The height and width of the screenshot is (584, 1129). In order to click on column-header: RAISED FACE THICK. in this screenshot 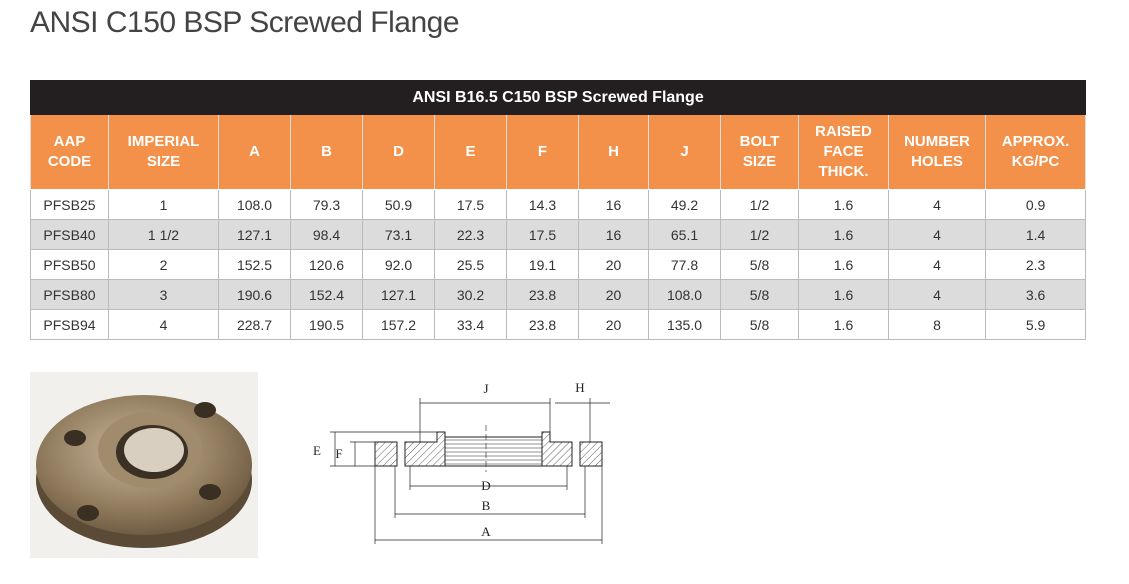, I will do `click(843, 152)`.